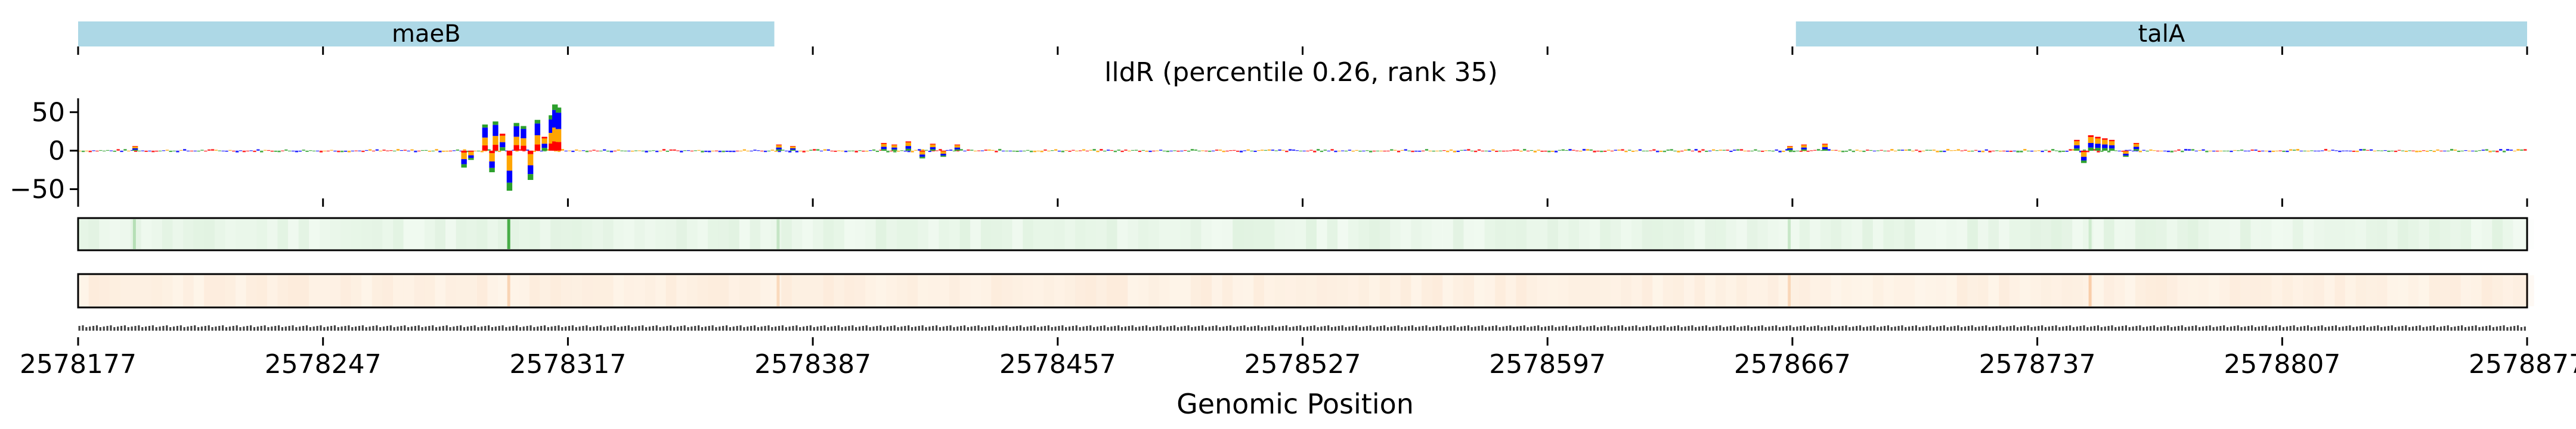 This screenshot has width=2576, height=429. What do you see at coordinates (2523, 364) in the screenshot?
I see `x-tick-label: 2578877` at bounding box center [2523, 364].